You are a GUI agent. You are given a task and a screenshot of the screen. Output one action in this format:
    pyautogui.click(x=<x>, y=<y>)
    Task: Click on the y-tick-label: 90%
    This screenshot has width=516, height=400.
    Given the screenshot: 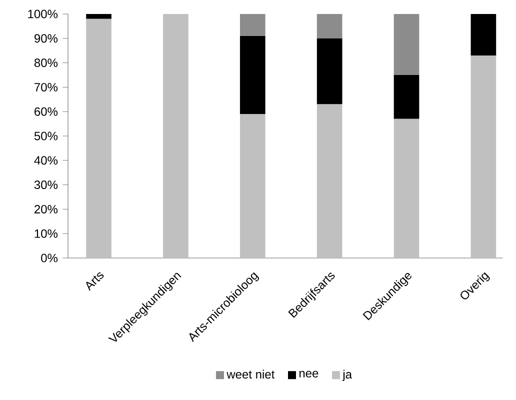 What is the action you would take?
    pyautogui.click(x=46, y=38)
    